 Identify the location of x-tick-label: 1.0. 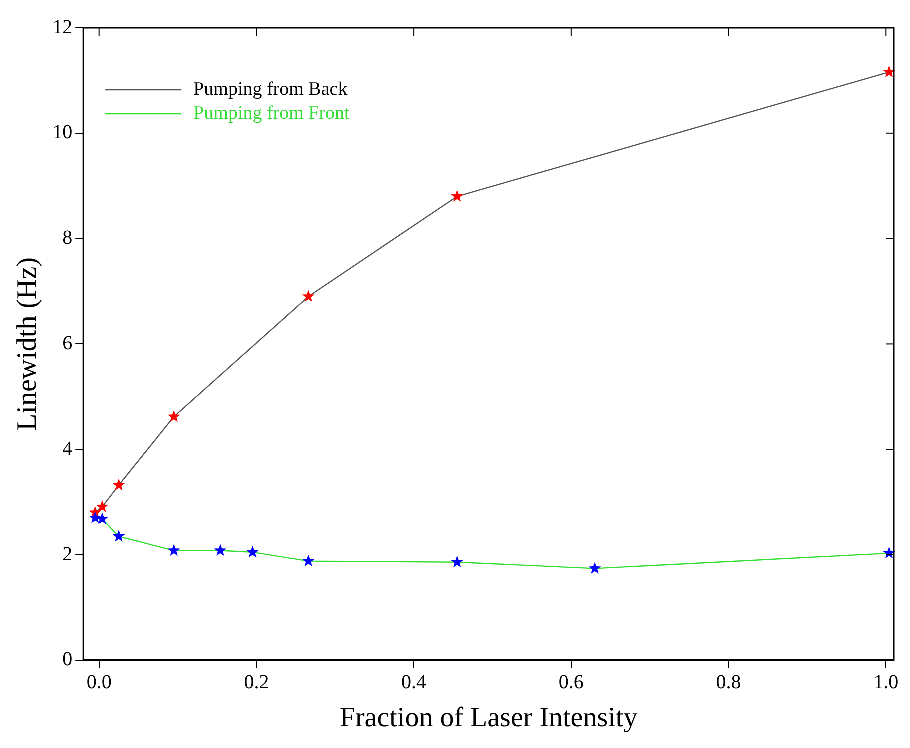
(886, 683).